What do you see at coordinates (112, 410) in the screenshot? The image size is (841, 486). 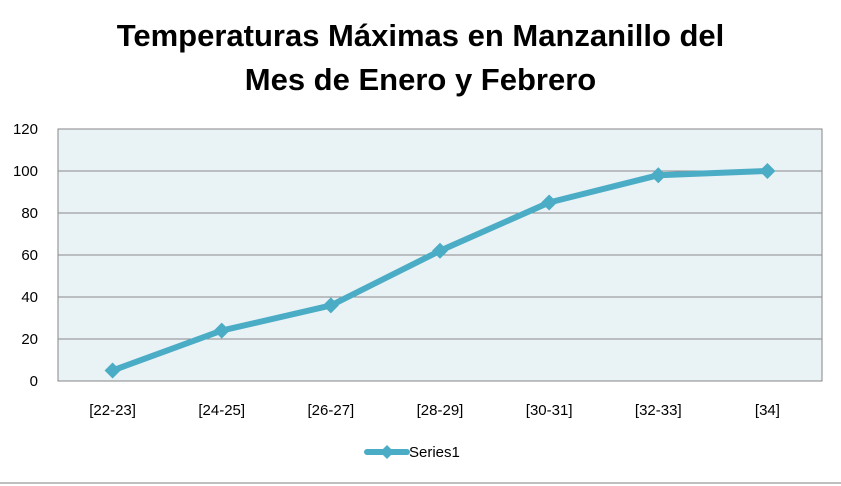 I see `x-tick-label: [22-23]` at bounding box center [112, 410].